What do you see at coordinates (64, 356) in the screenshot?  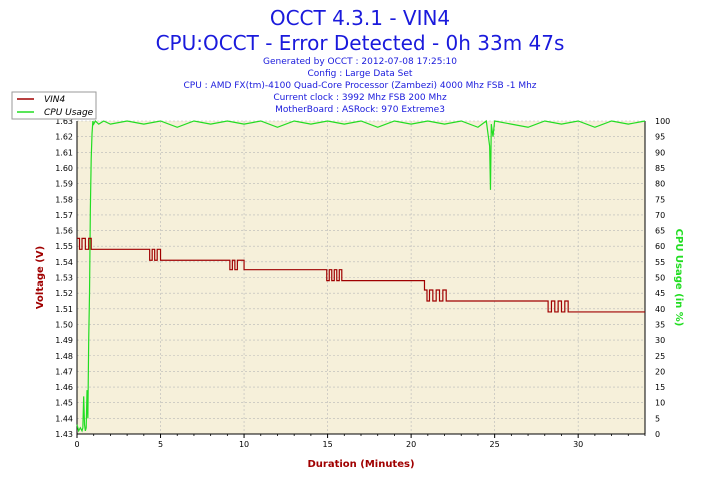 I see `y-tick-left-label: 1.48` at bounding box center [64, 356].